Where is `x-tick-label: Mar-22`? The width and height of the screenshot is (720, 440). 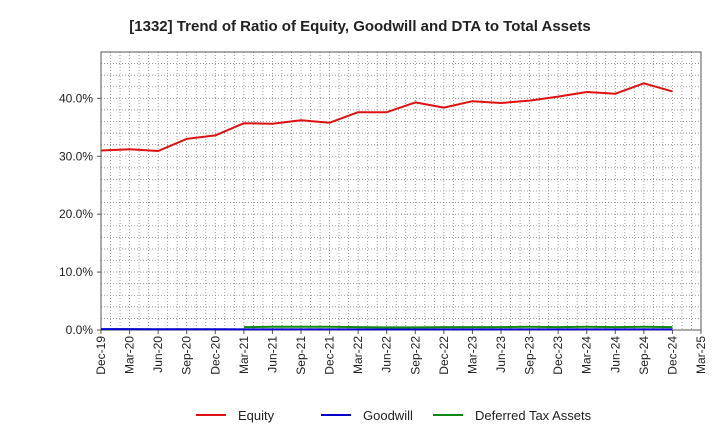
x-tick-label: Mar-22 is located at coordinates (358, 355).